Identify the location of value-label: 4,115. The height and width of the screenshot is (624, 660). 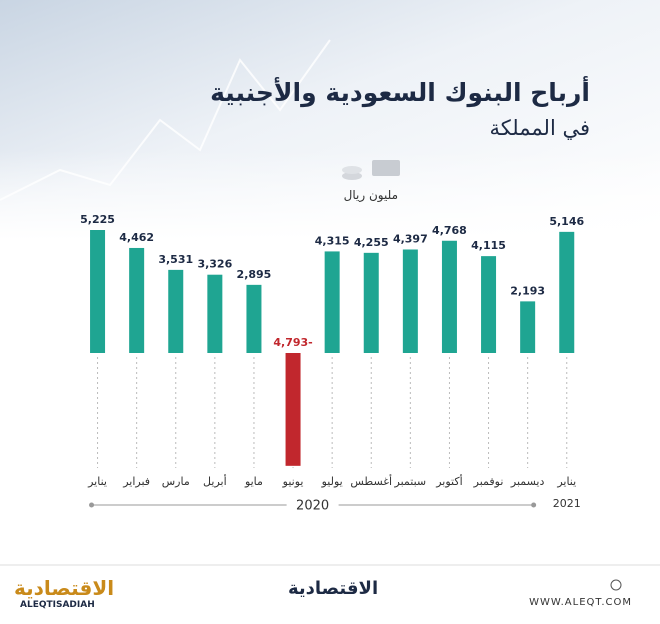
(488, 245).